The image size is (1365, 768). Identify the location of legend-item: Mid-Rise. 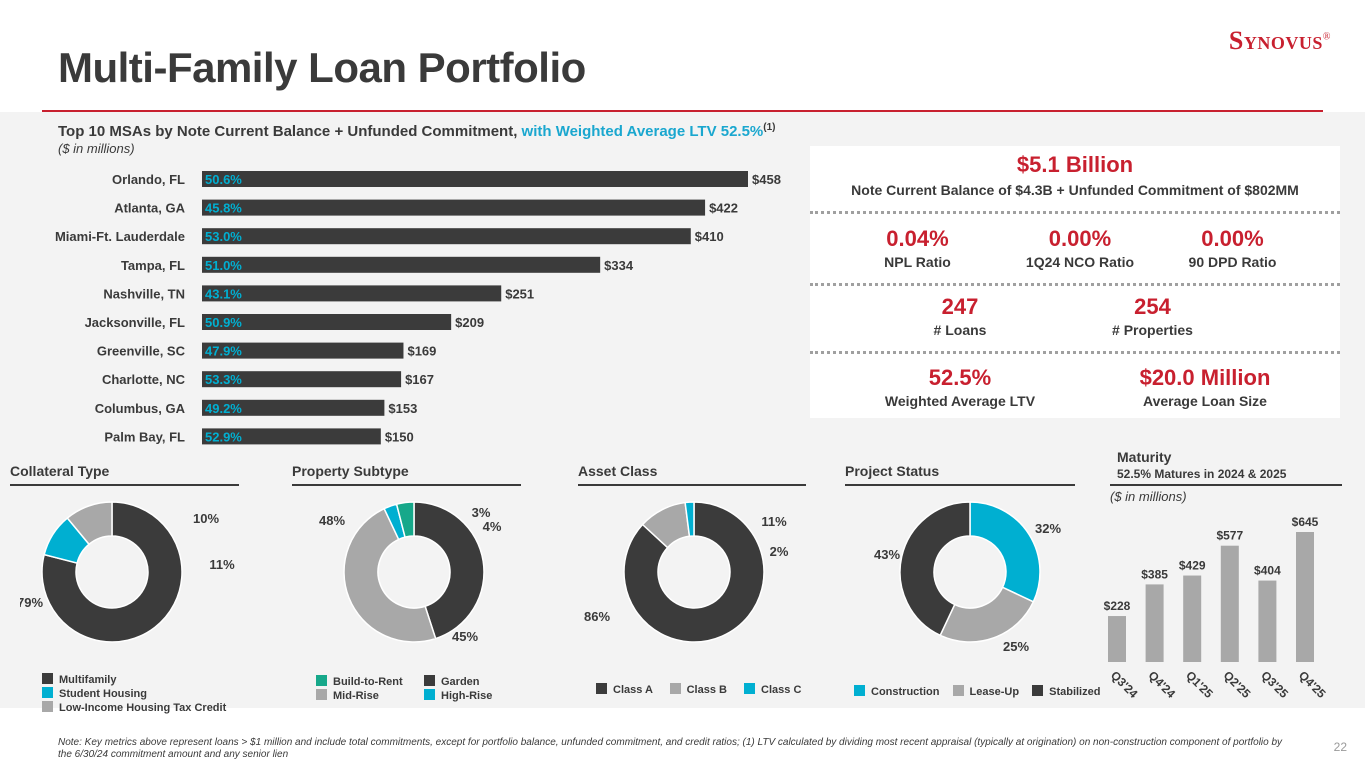
(347, 696).